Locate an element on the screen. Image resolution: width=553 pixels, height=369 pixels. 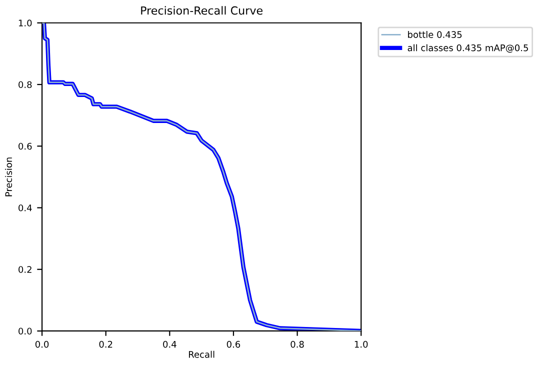
legend-label: all classes 0.435 mAP@0.5 is located at coordinates (468, 48).